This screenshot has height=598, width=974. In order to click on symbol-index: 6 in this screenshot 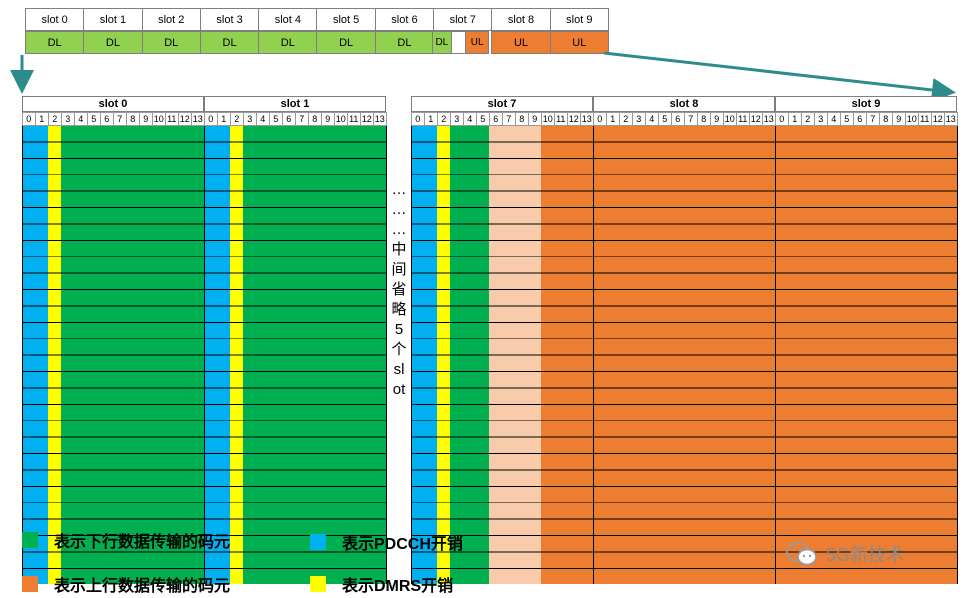, I will do `click(289, 119)`.